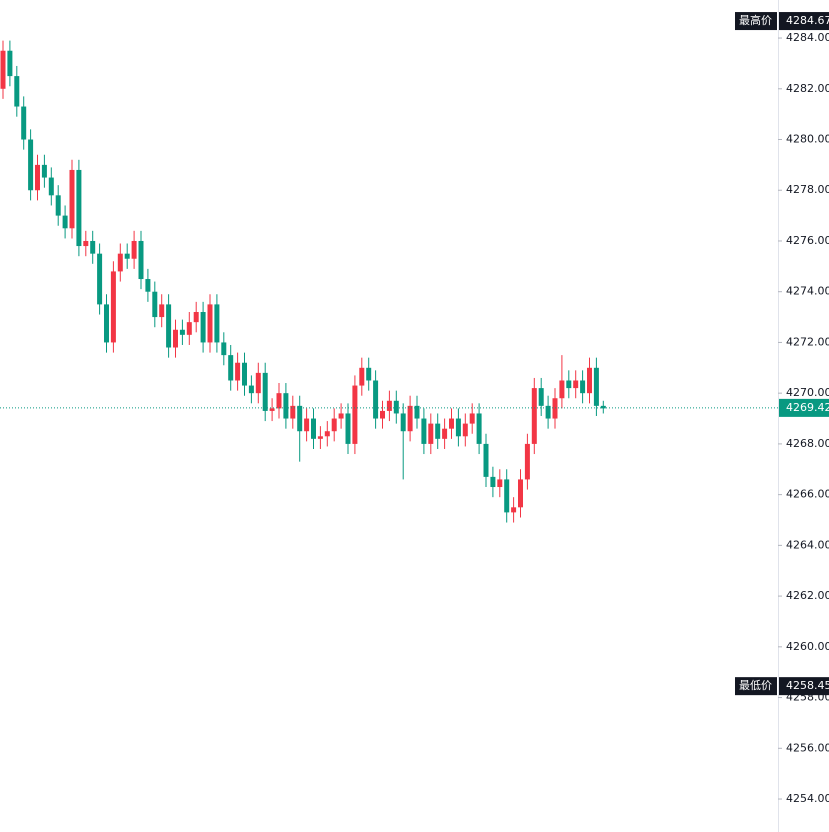  Describe the element at coordinates (807, 240) in the screenshot. I see `y-tick-label: 4276.00` at that location.